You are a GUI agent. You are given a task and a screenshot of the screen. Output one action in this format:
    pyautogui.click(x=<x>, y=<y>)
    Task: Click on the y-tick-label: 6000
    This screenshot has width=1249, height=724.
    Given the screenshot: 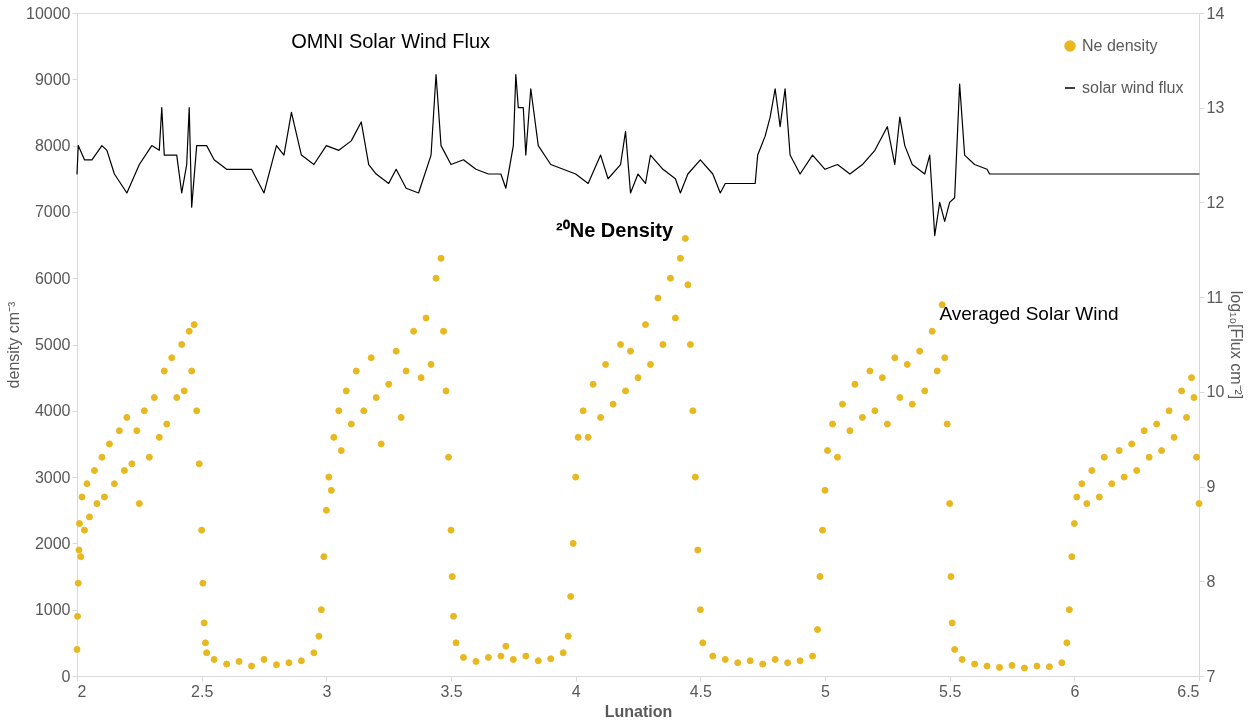 What is the action you would take?
    pyautogui.click(x=52, y=278)
    